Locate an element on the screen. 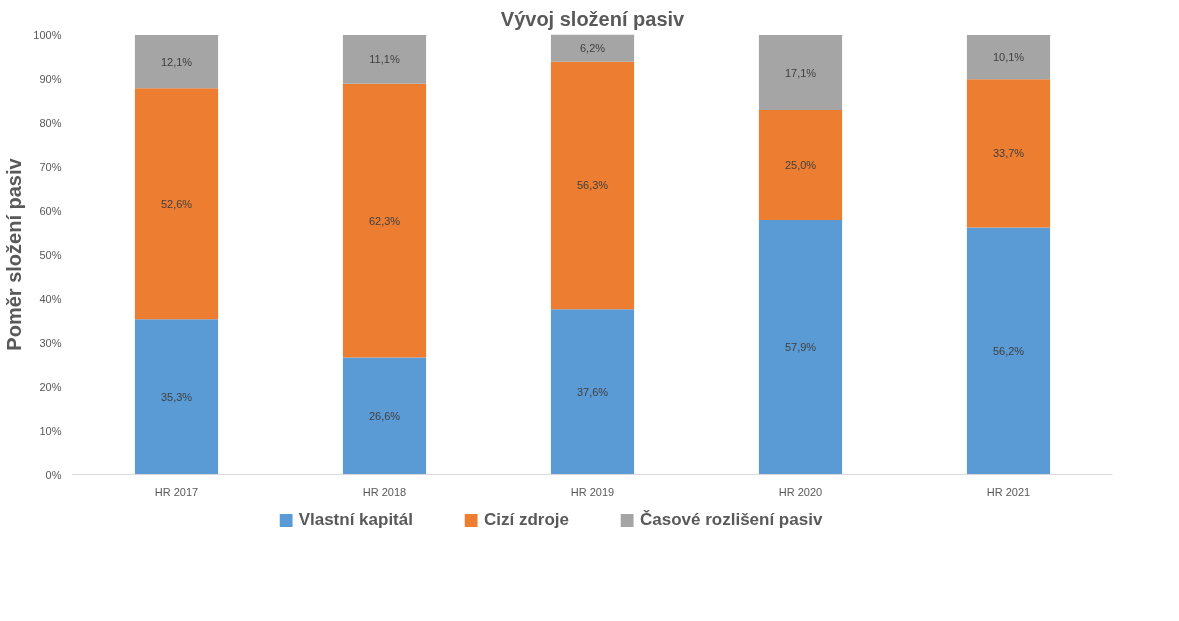 The image size is (1179, 621). data-label: 37,6% is located at coordinates (592, 391).